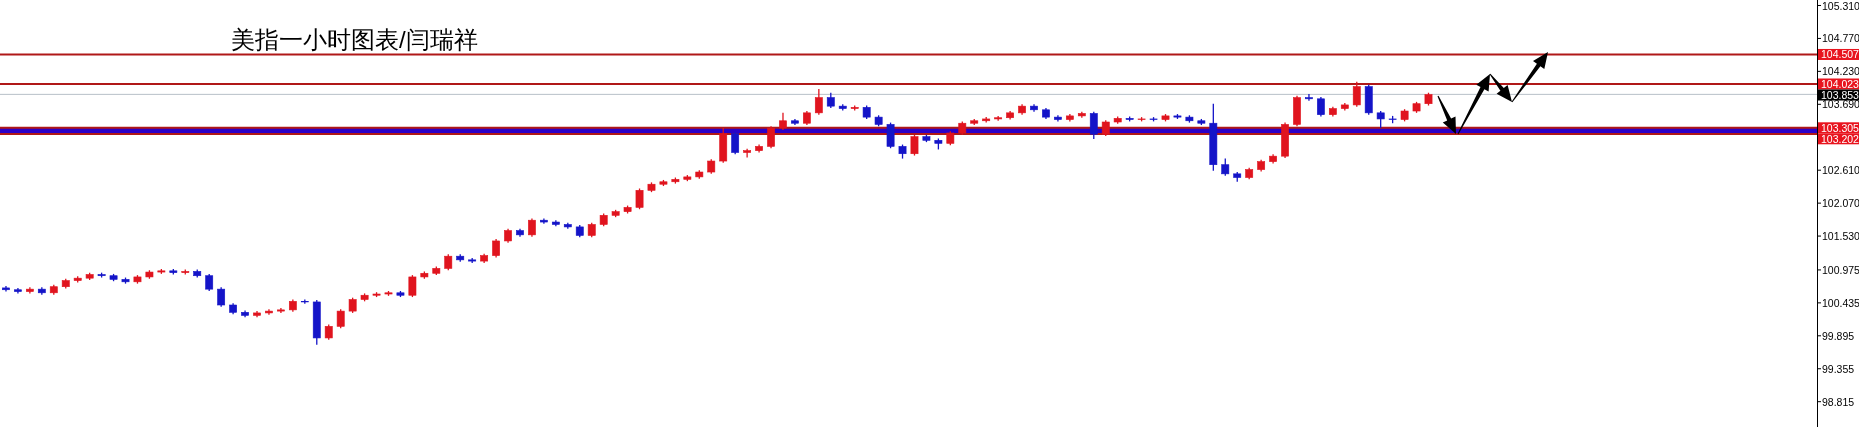 This screenshot has height=427, width=1859. What do you see at coordinates (1840, 236) in the screenshot?
I see `y-tick-label: 101.530` at bounding box center [1840, 236].